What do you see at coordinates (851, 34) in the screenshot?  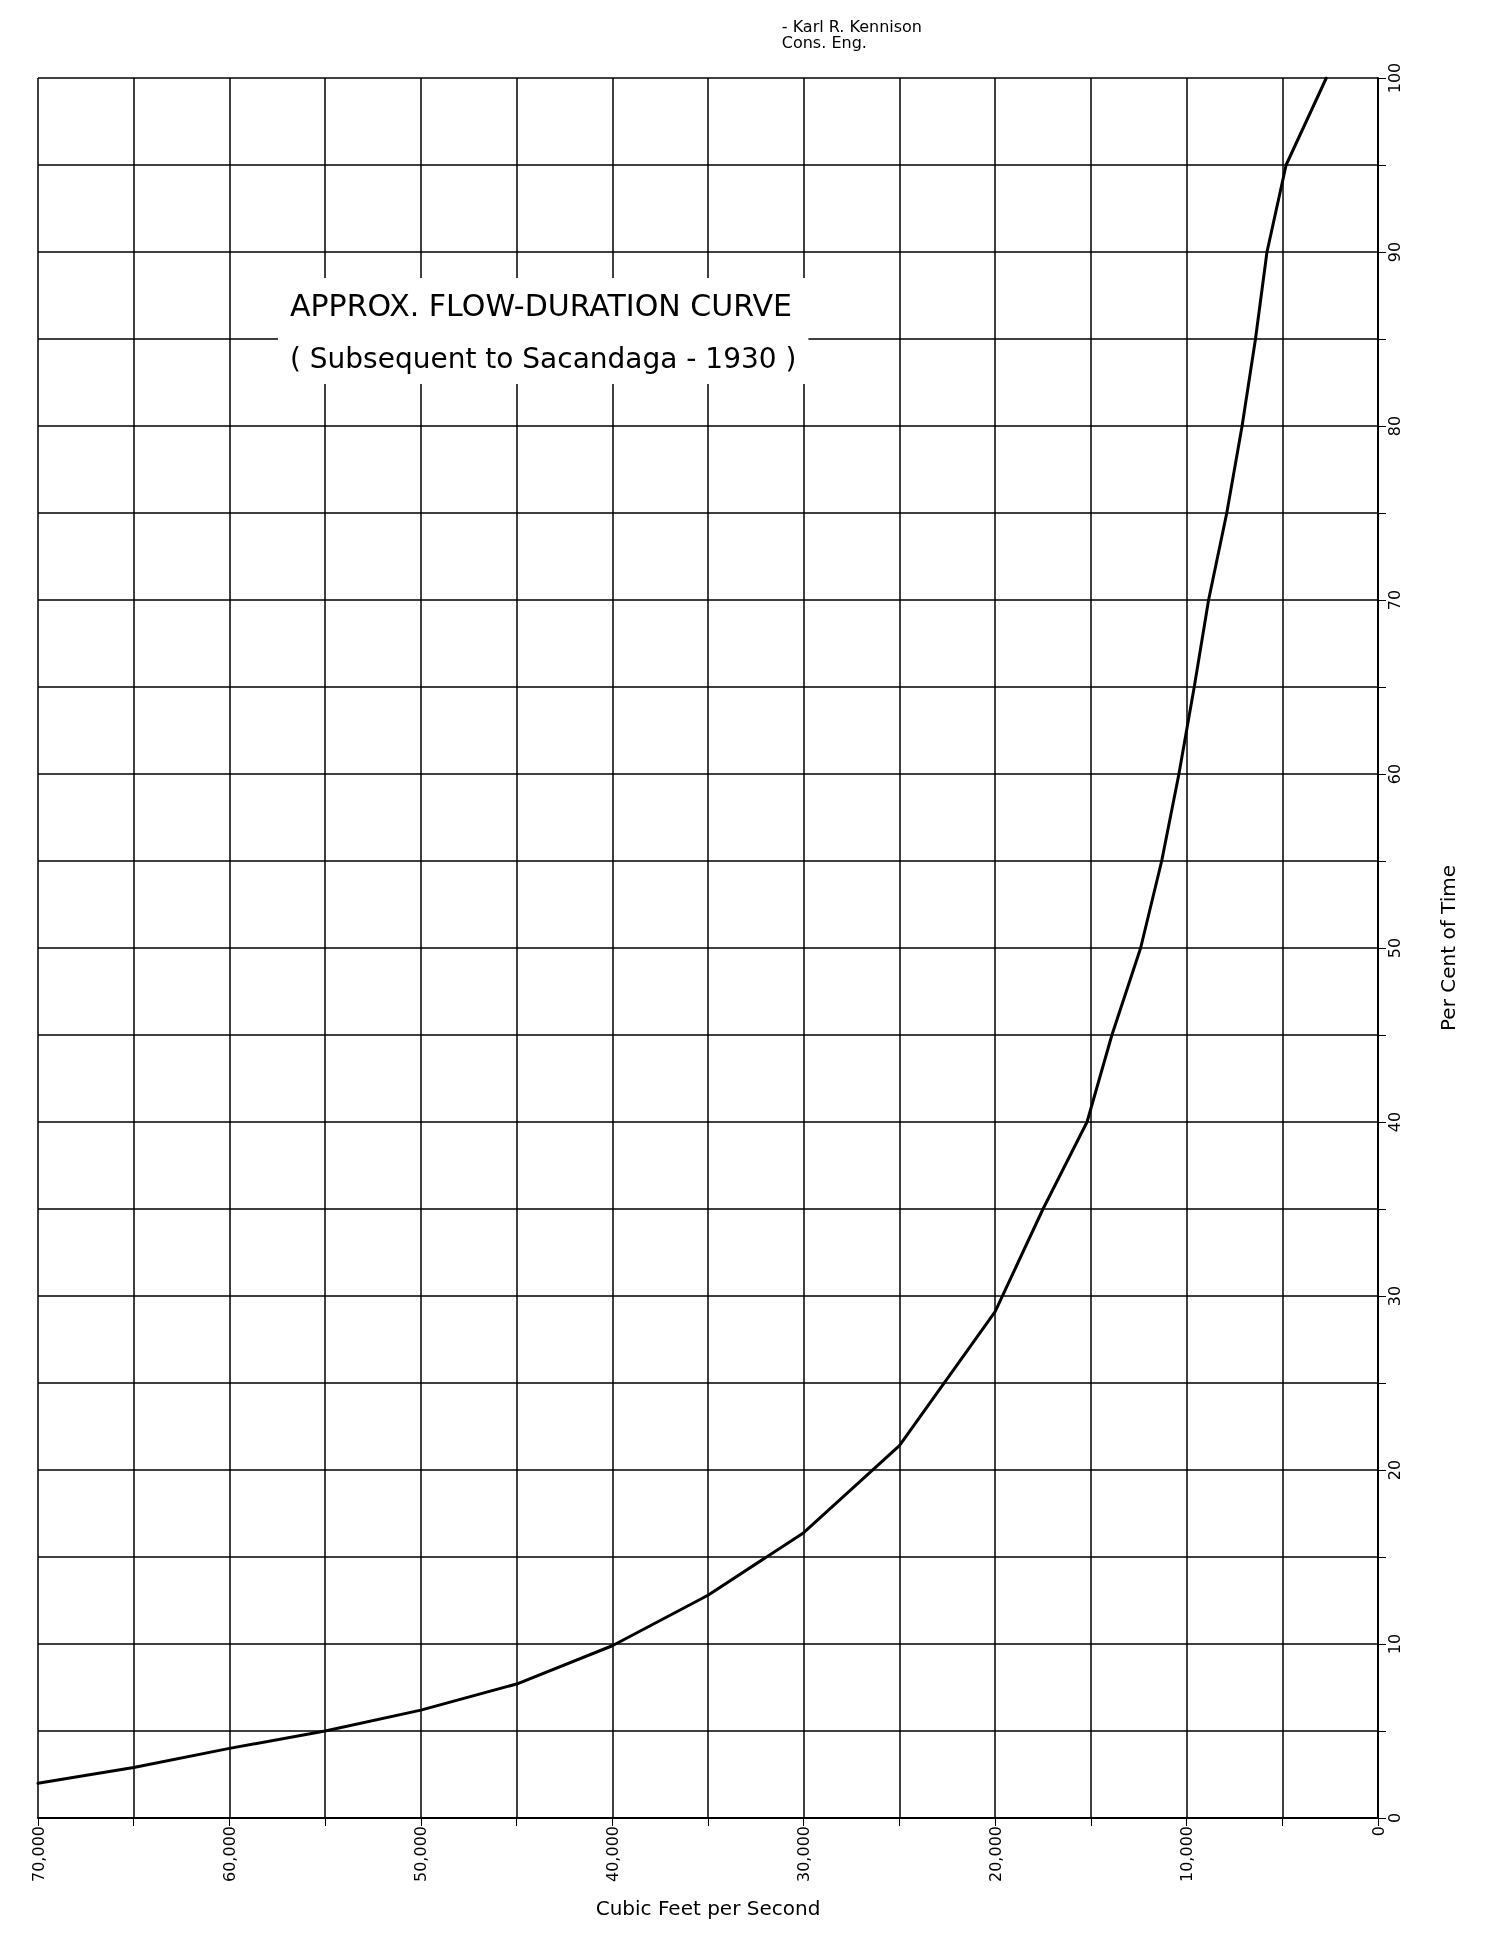 I see `text: - Karl R. Kennison Cons. Eng.` at bounding box center [851, 34].